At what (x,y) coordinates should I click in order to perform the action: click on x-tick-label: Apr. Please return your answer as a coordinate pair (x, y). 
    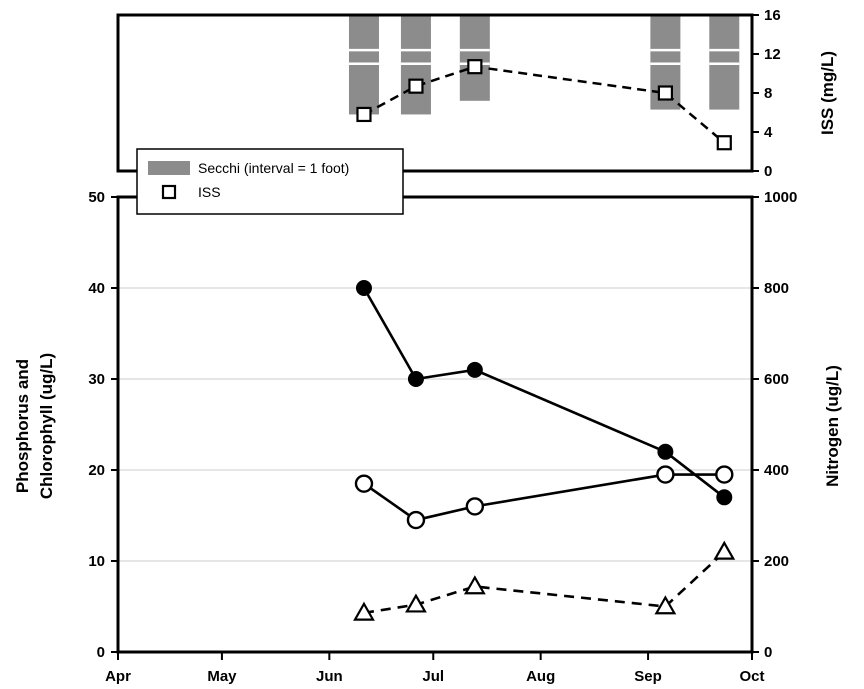
    Looking at the image, I should click on (118, 676).